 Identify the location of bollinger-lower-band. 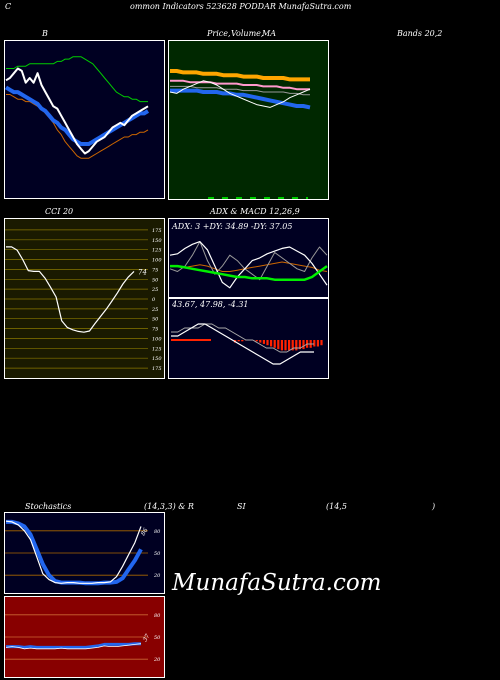
(77, 126).